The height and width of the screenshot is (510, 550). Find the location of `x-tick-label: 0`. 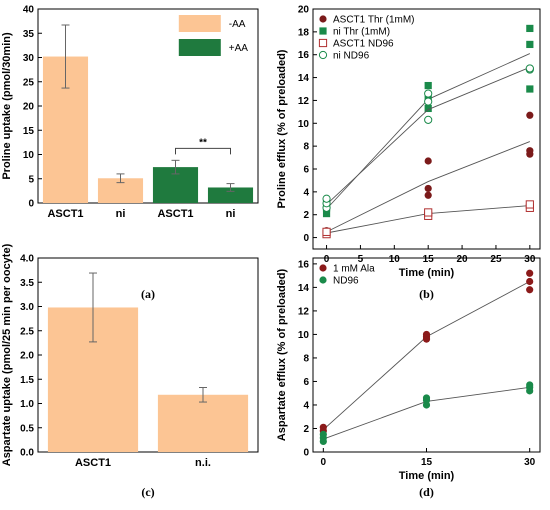

x-tick-label: 0 is located at coordinates (324, 462).